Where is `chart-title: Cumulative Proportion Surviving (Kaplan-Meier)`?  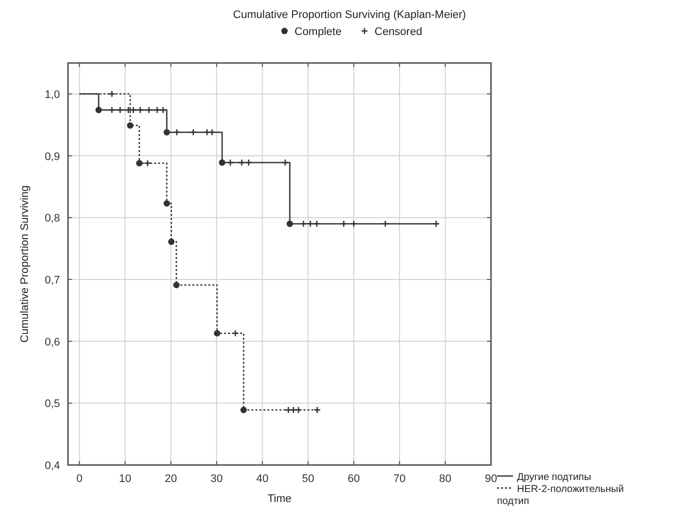 chart-title: Cumulative Proportion Surviving (Kaplan-Meier) is located at coordinates (349, 15).